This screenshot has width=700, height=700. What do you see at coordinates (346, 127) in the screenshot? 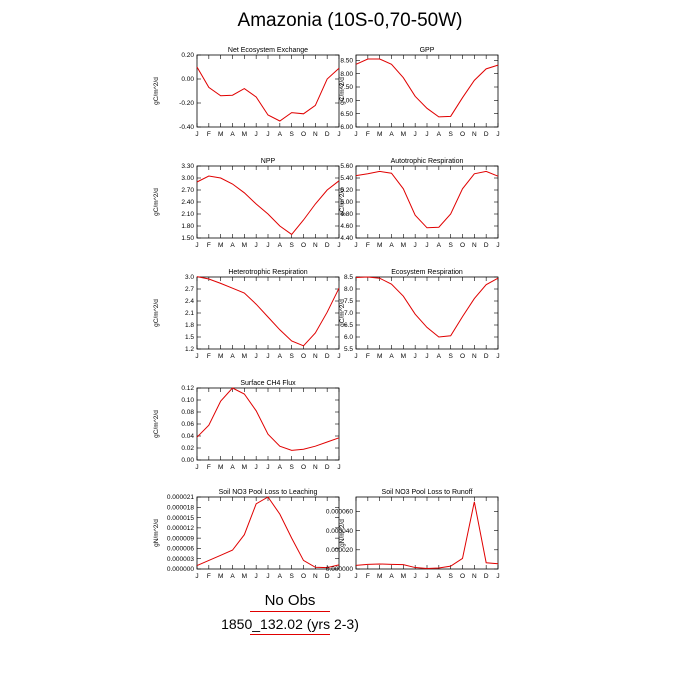
I see `y-tick-label: 6.00` at bounding box center [346, 127].